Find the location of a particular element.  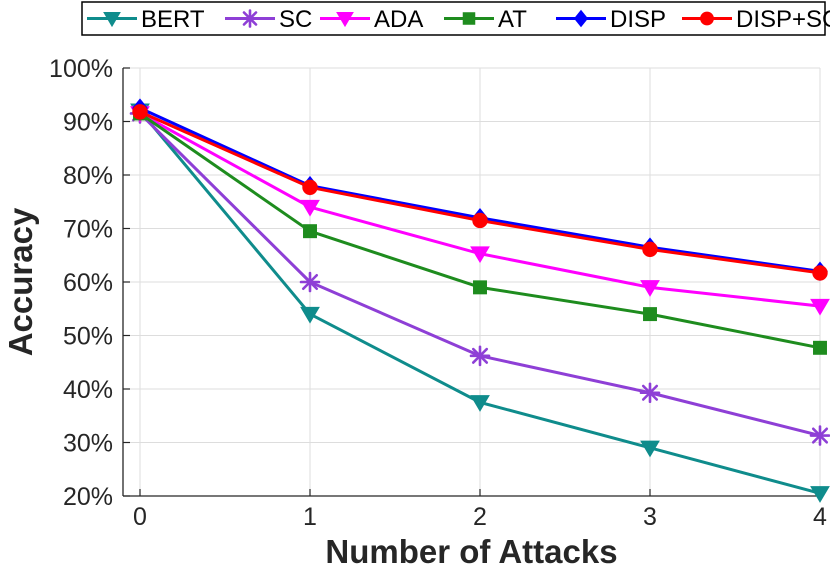

y-tick-label: 30% is located at coordinates (88, 444).